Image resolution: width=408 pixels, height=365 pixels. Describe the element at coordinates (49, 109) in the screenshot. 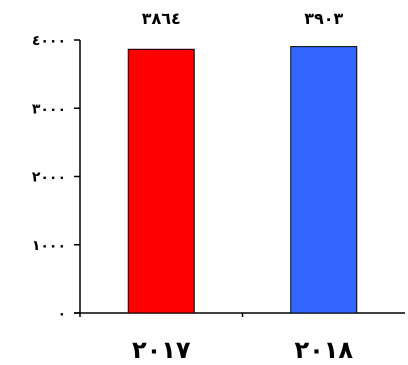

I see `y-tick-label: ٣٠٠٠` at that location.